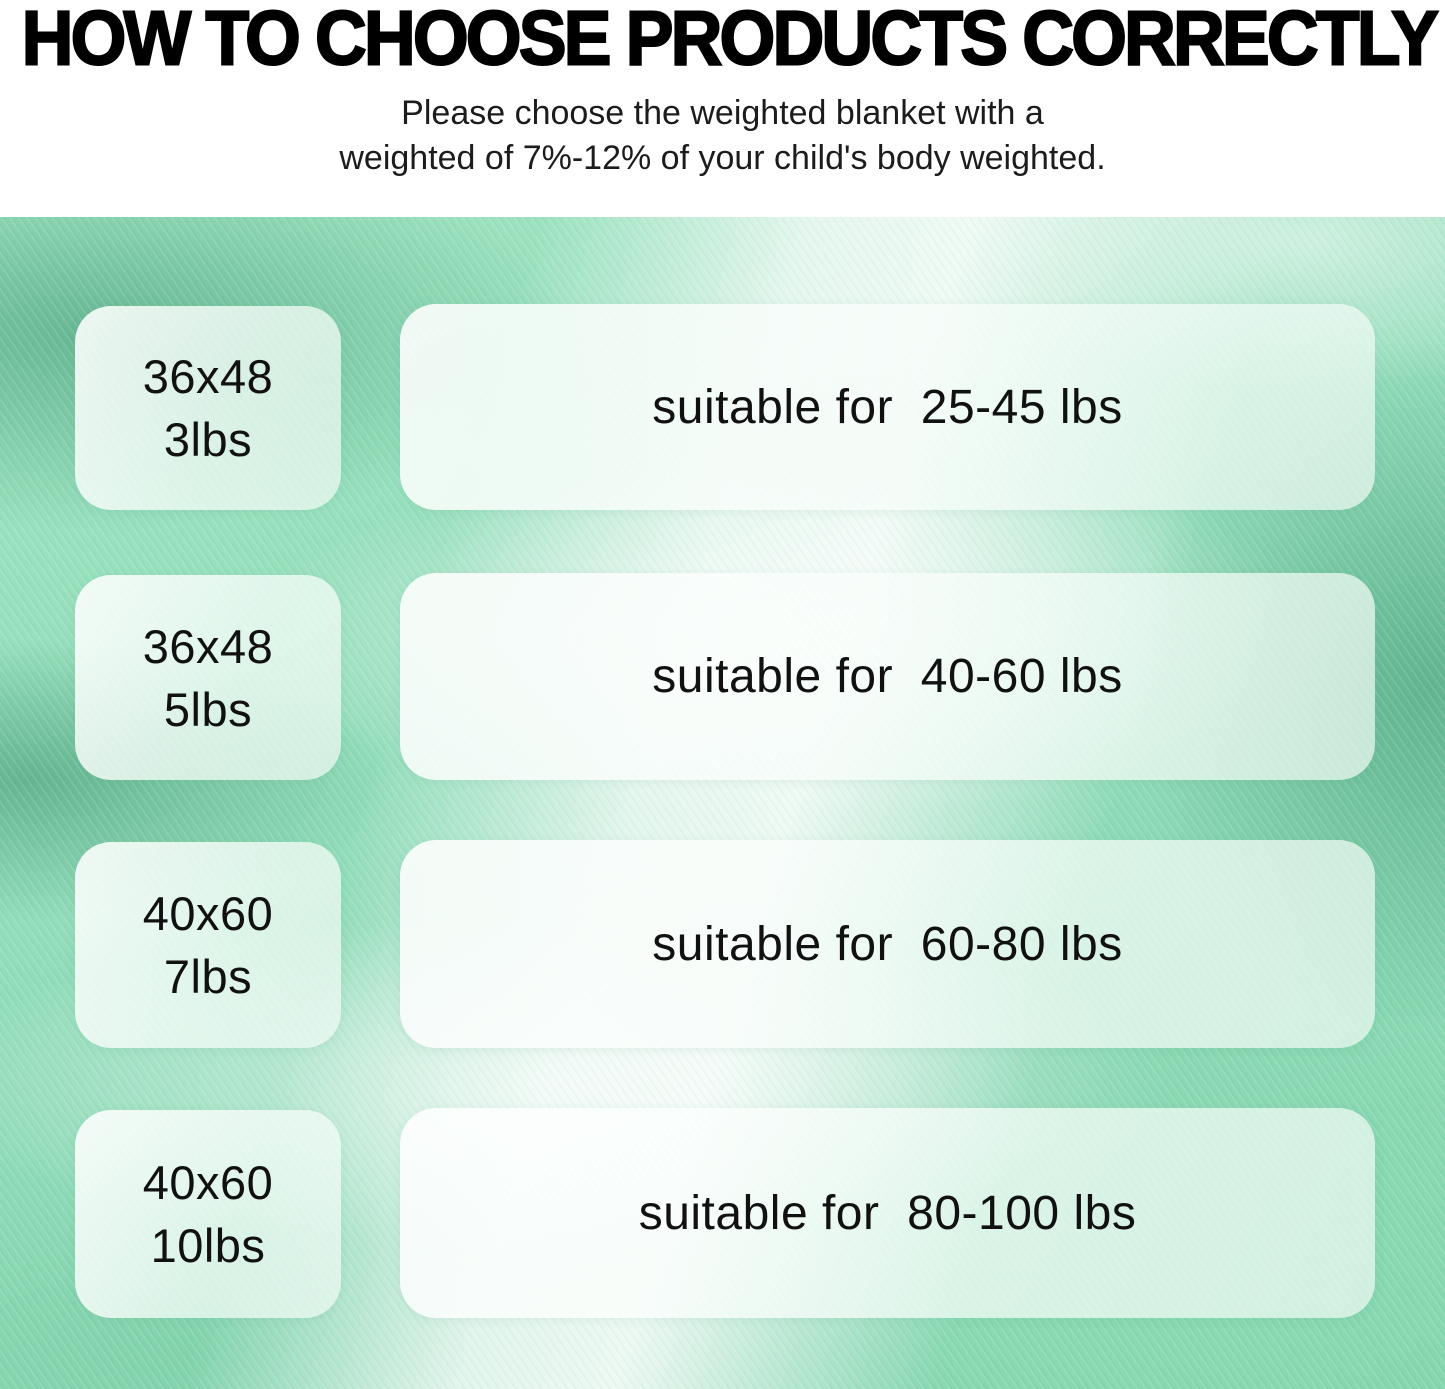 This screenshot has width=1445, height=1389. What do you see at coordinates (208, 408) in the screenshot?
I see `size-weight-box: 36x48 3lbs` at bounding box center [208, 408].